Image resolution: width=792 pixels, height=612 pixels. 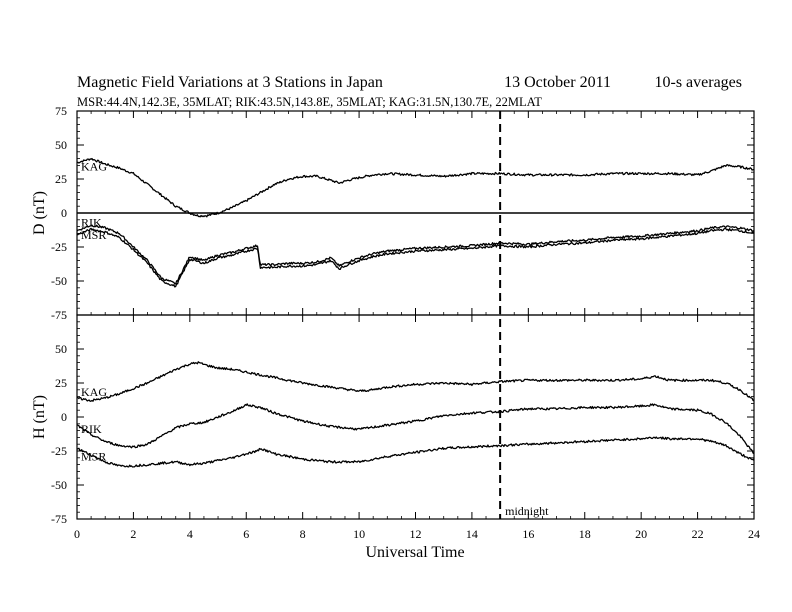 What do you see at coordinates (557, 82) in the screenshot?
I see `chart-date: 13 October 2011` at bounding box center [557, 82].